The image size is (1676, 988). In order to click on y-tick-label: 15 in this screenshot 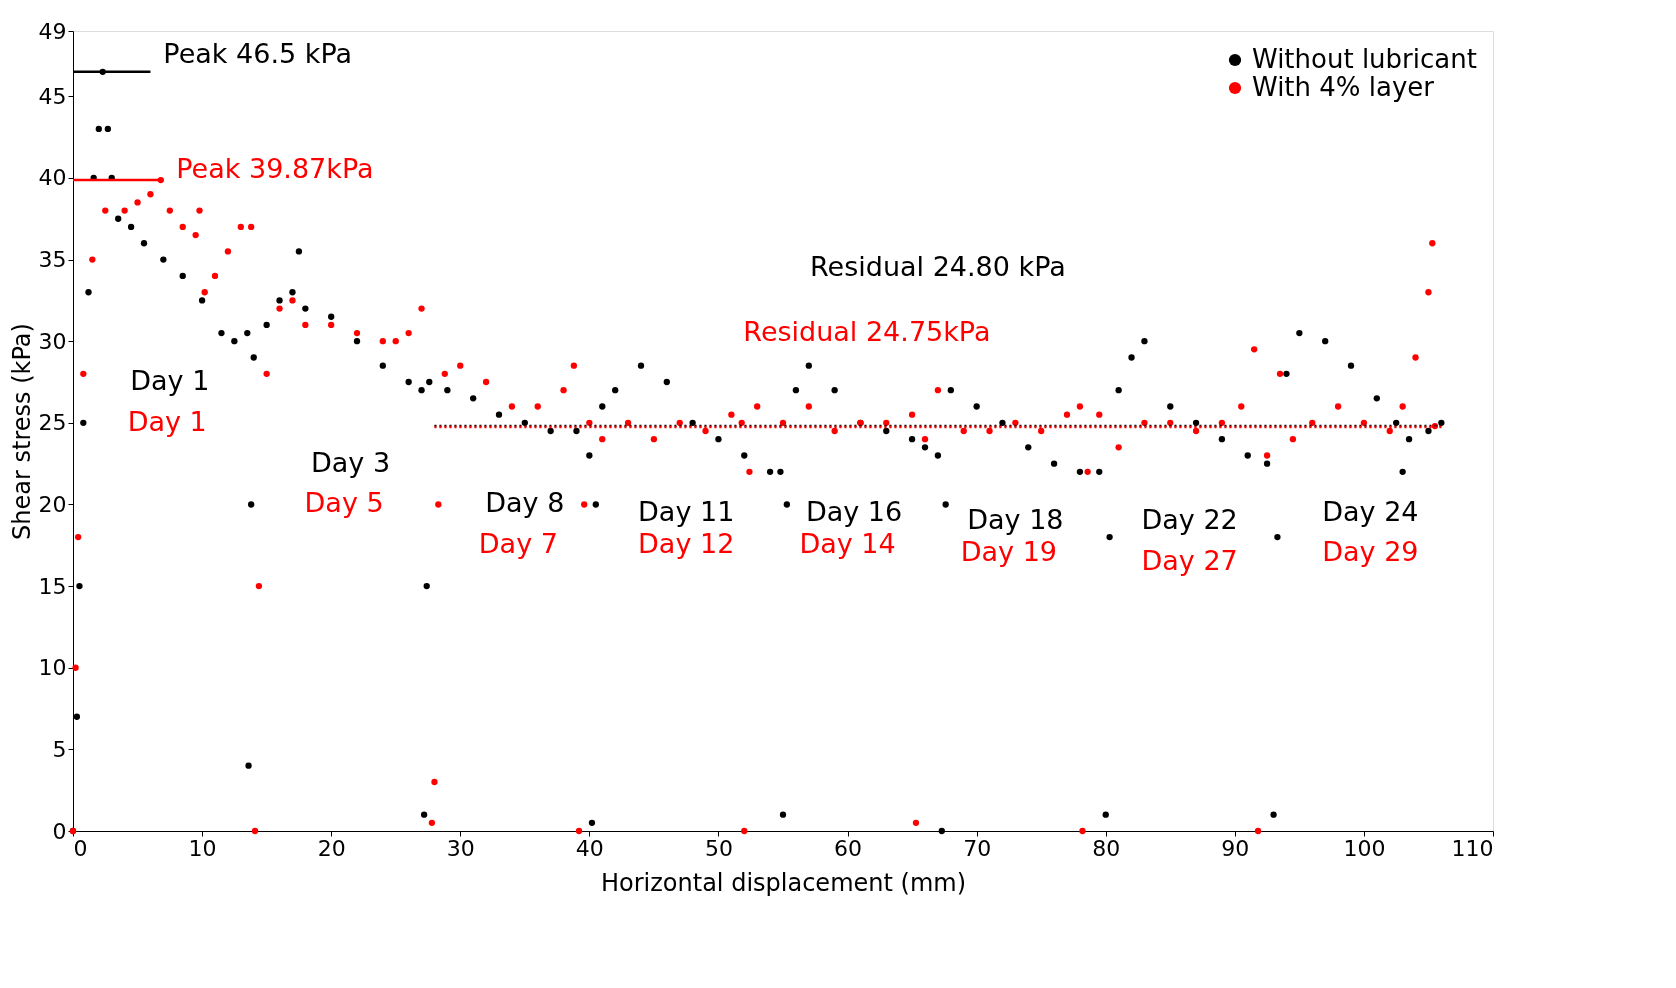, I will do `click(52, 586)`.